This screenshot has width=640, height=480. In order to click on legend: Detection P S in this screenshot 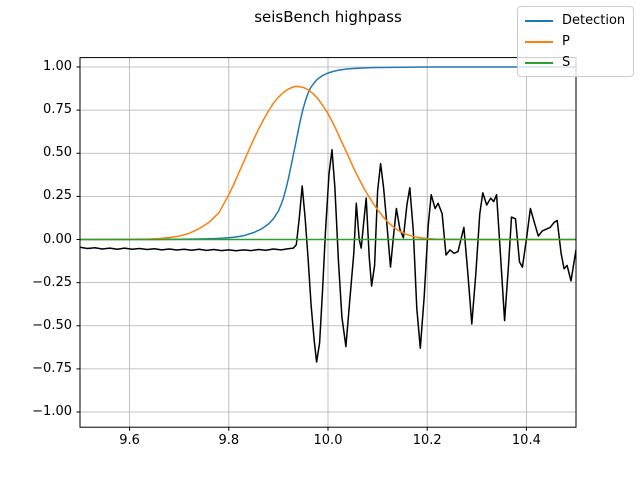, I will do `click(576, 41)`.